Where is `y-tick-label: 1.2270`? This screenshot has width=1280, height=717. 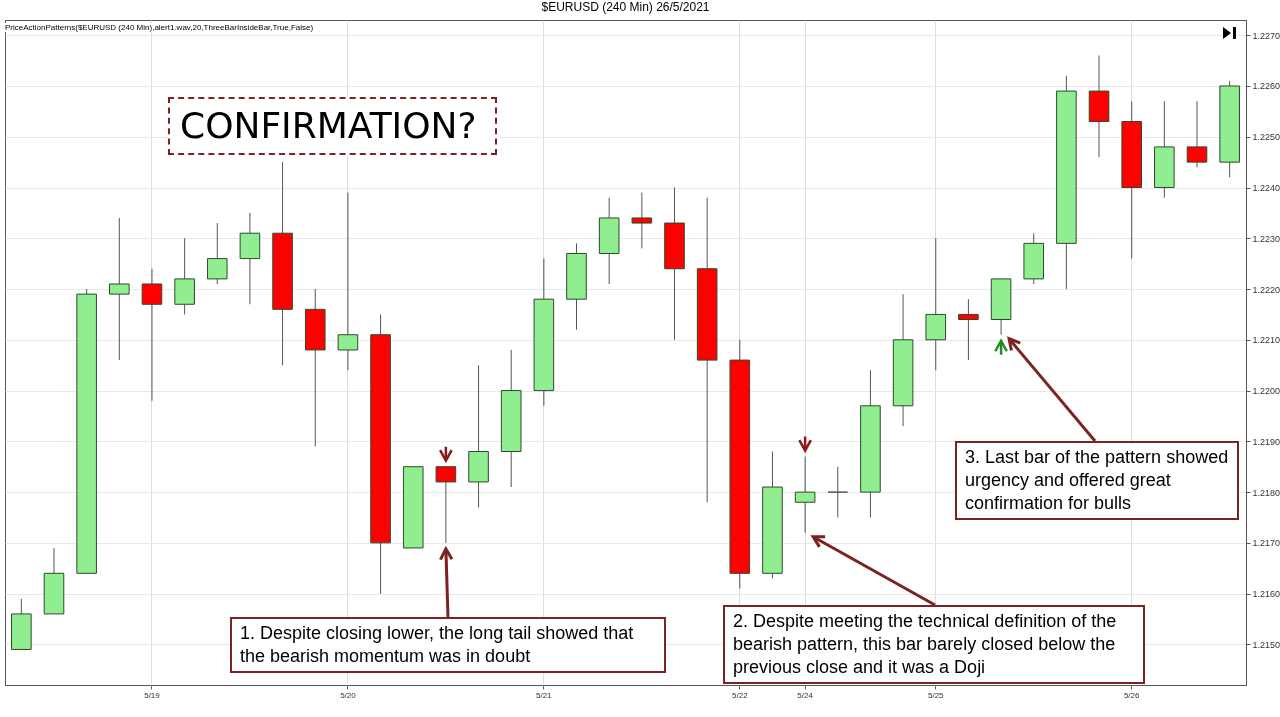 y-tick-label: 1.2270 is located at coordinates (1266, 35).